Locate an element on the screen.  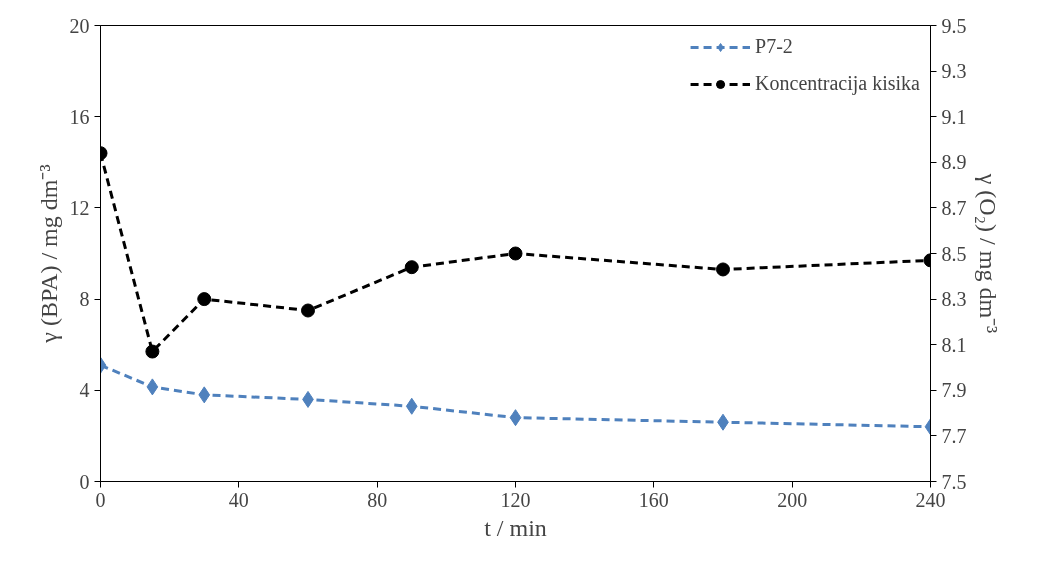
y2-tick-label: 7.9 is located at coordinates (954, 390).